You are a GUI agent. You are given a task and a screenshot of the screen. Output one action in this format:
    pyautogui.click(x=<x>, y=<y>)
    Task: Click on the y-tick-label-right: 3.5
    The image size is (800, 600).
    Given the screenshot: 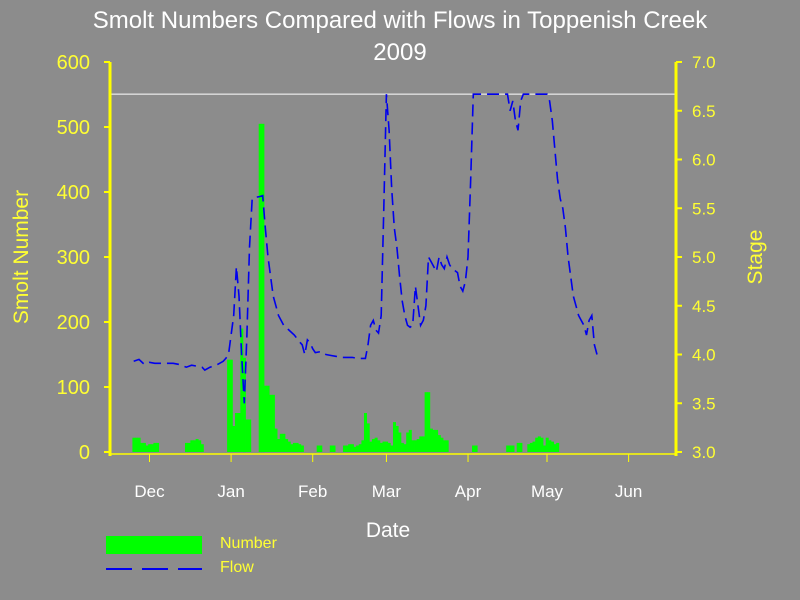 What is the action you would take?
    pyautogui.click(x=704, y=403)
    